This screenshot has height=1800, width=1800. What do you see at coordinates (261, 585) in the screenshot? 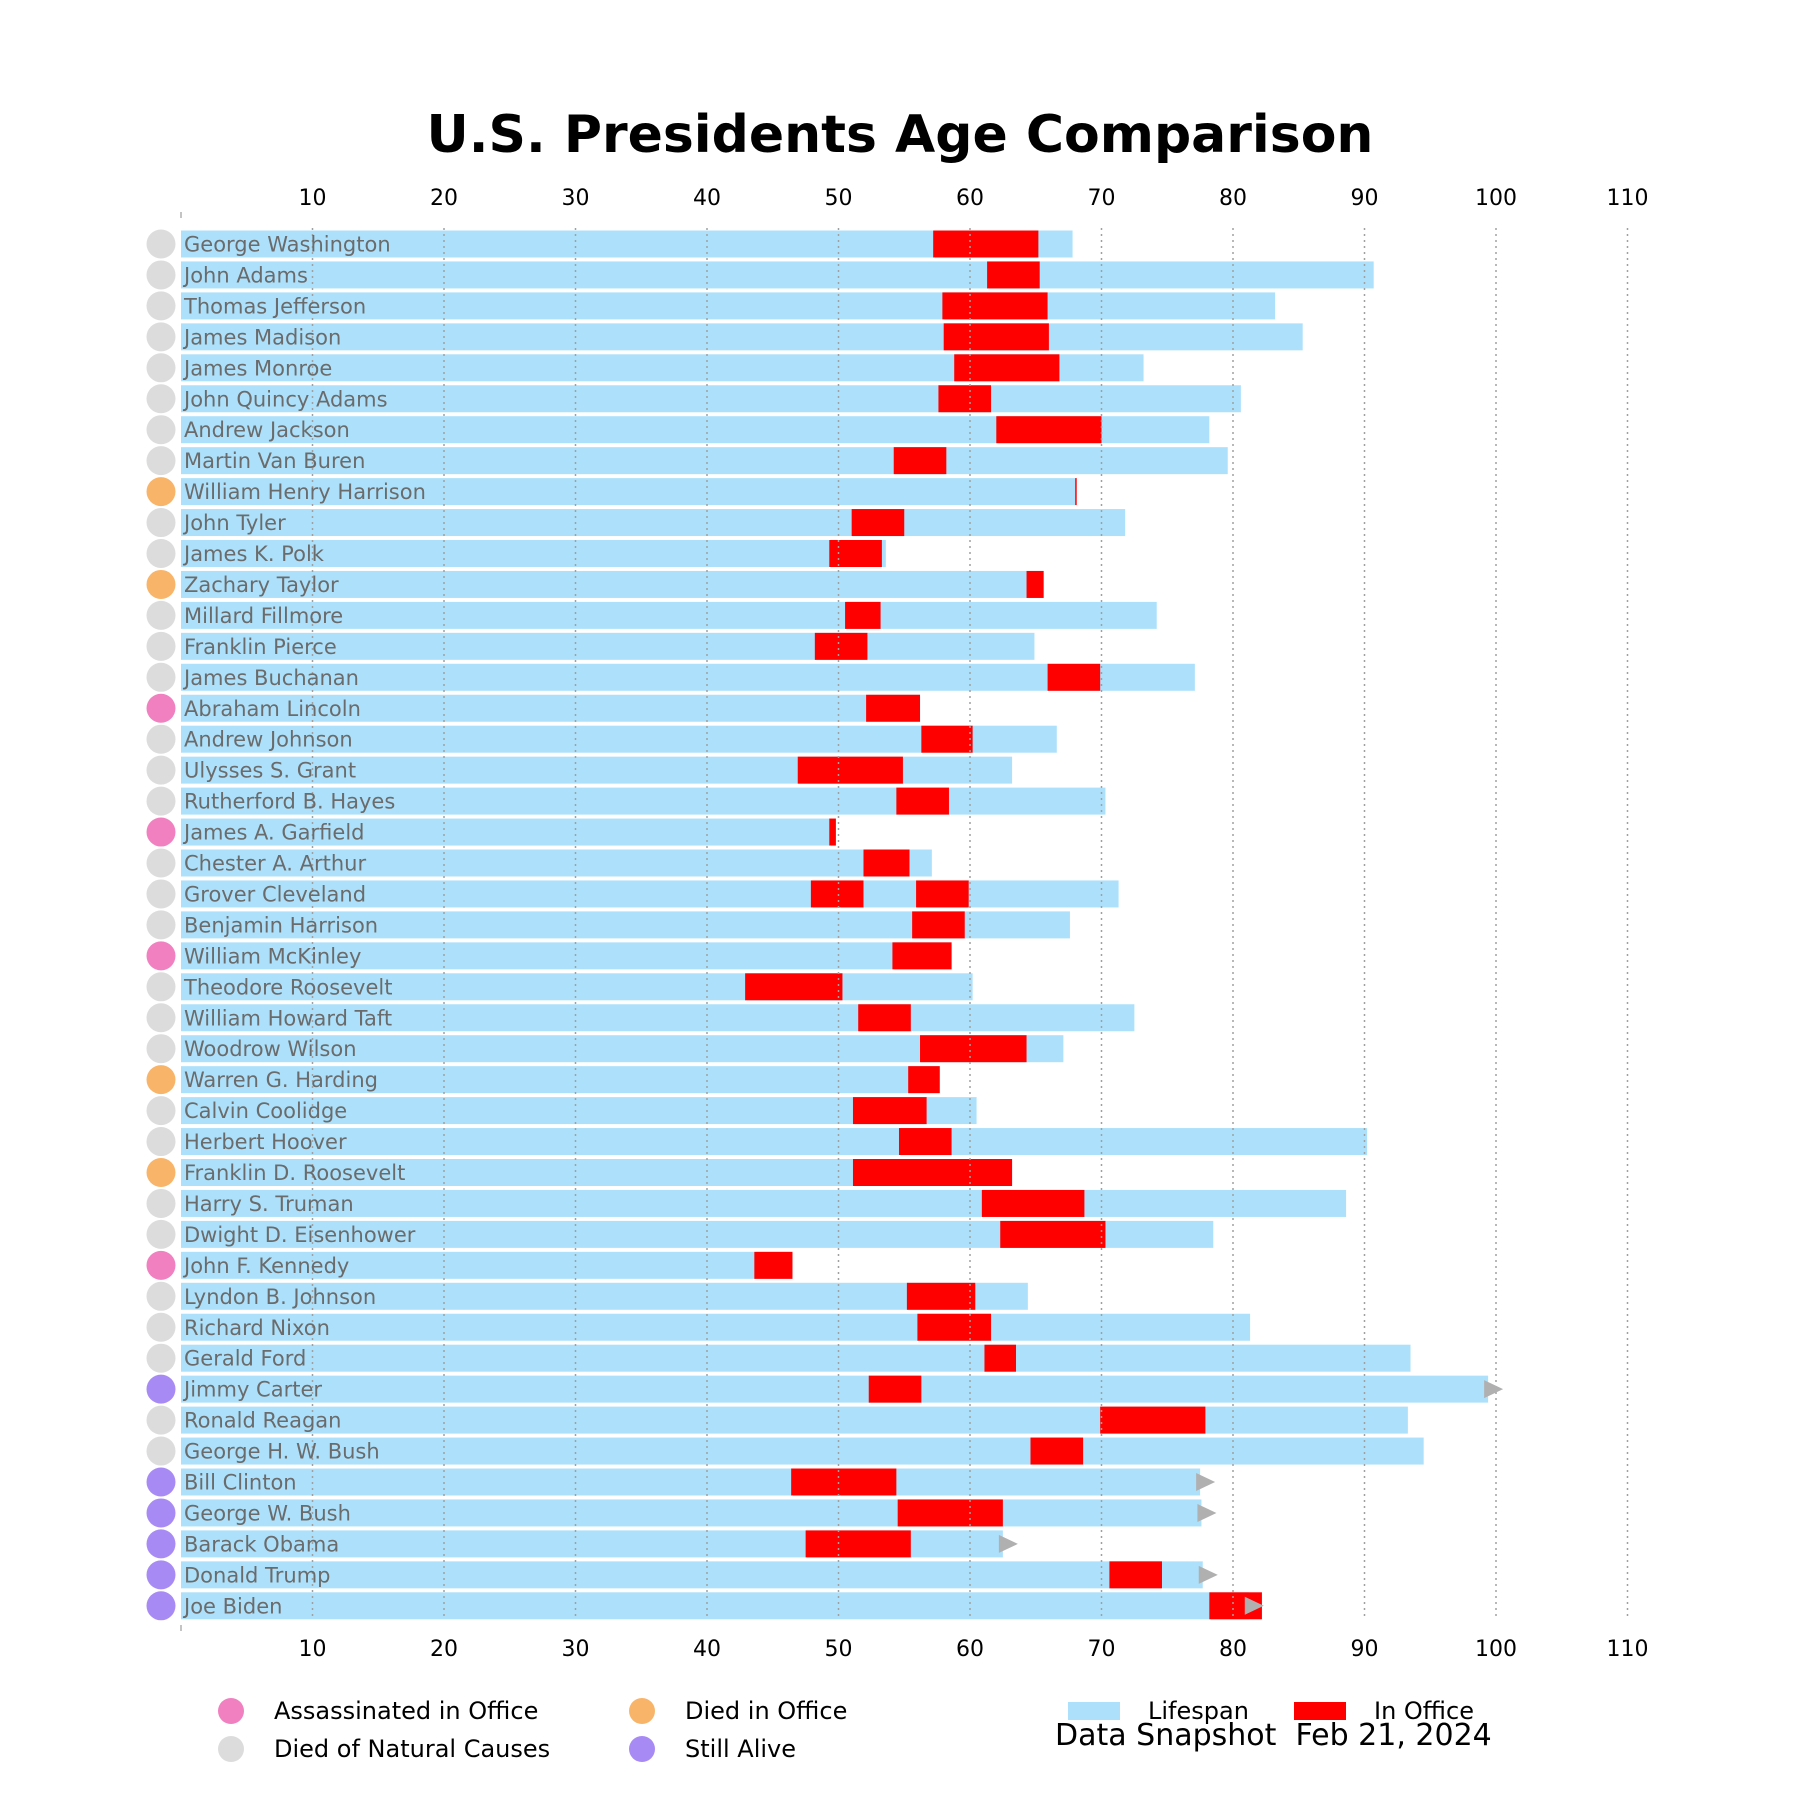
I see `president-name: Zachary Taylor` at bounding box center [261, 585].